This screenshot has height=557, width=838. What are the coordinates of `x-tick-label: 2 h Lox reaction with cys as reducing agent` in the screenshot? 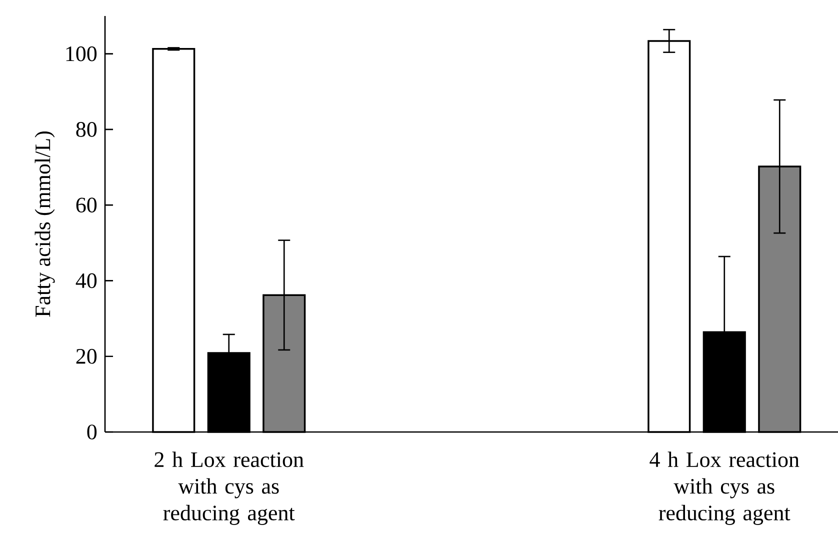 It's located at (229, 488).